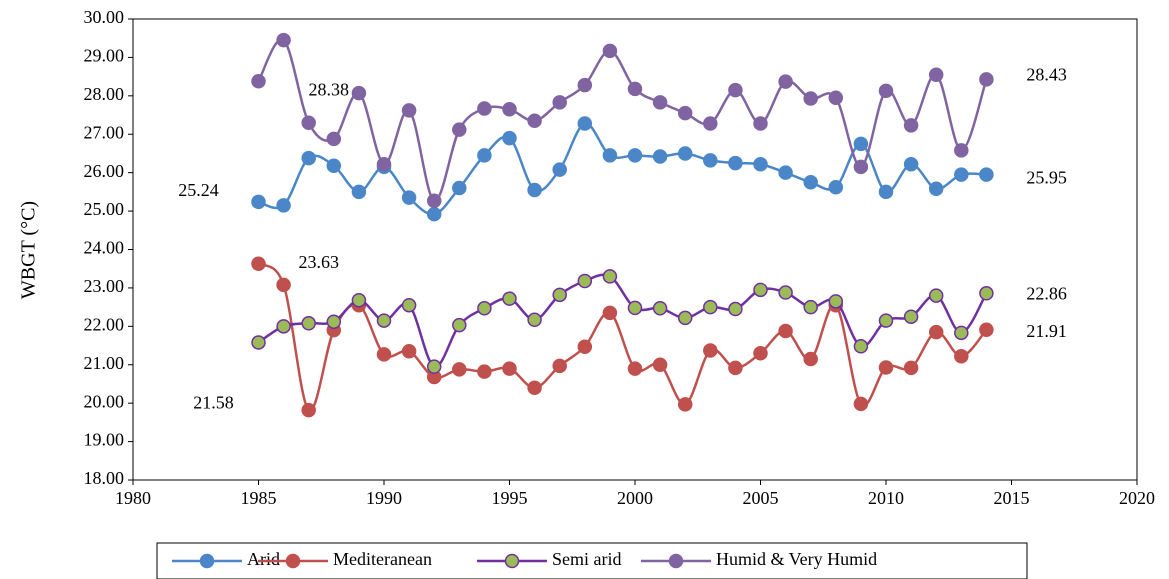 Image resolution: width=1169 pixels, height=579 pixels. Describe the element at coordinates (104, 286) in the screenshot. I see `y-tick-label: 23.00` at that location.